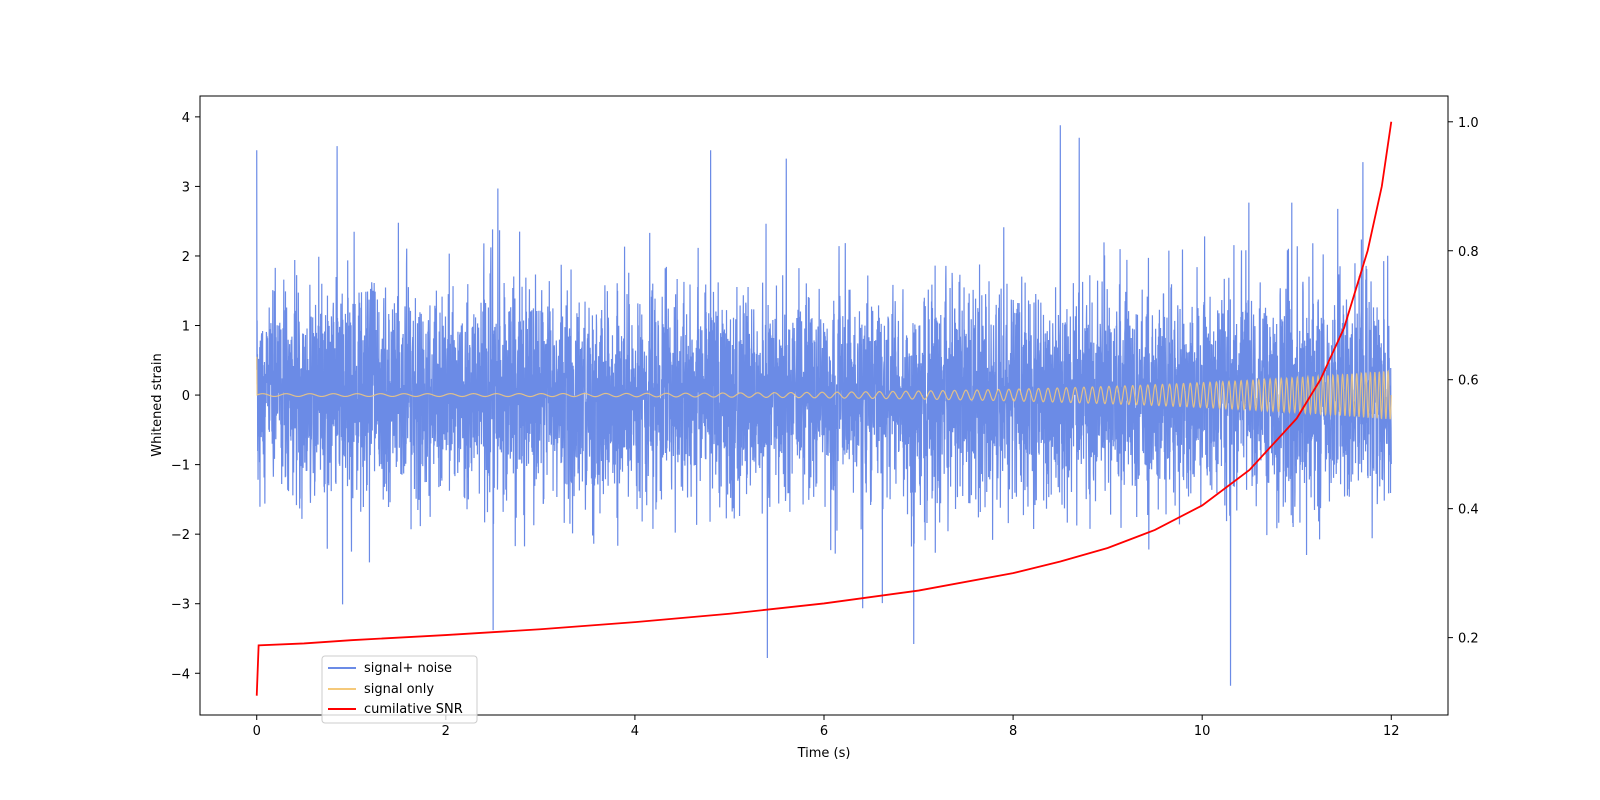 The height and width of the screenshot is (800, 1600). Describe the element at coordinates (186, 327) in the screenshot. I see `y-tick-label: 1` at that location.